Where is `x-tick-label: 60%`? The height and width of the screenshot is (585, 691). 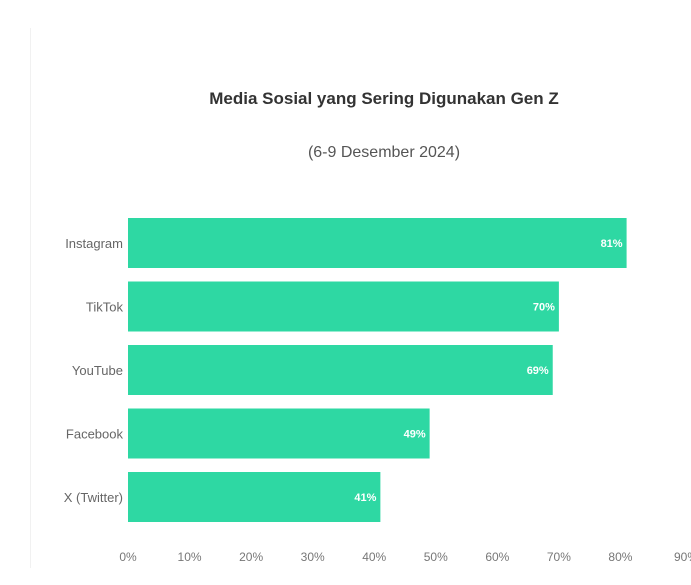
x-tick-label: 60% is located at coordinates (497, 557).